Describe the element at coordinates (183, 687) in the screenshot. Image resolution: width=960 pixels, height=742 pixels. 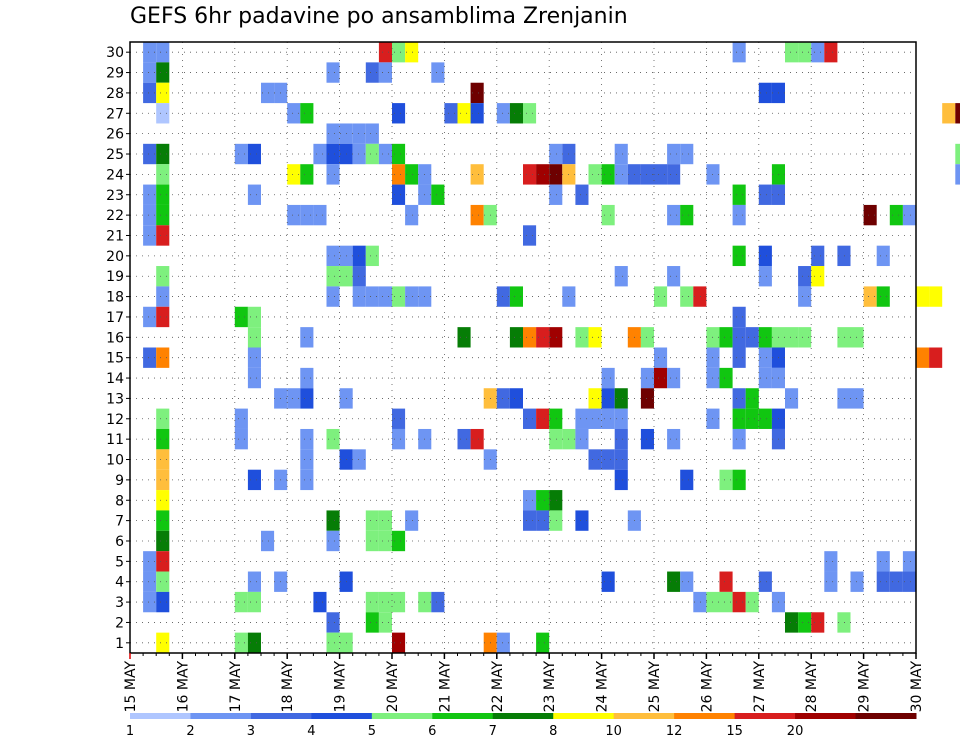
I see `x-tick-label: 16 MAY` at that location.